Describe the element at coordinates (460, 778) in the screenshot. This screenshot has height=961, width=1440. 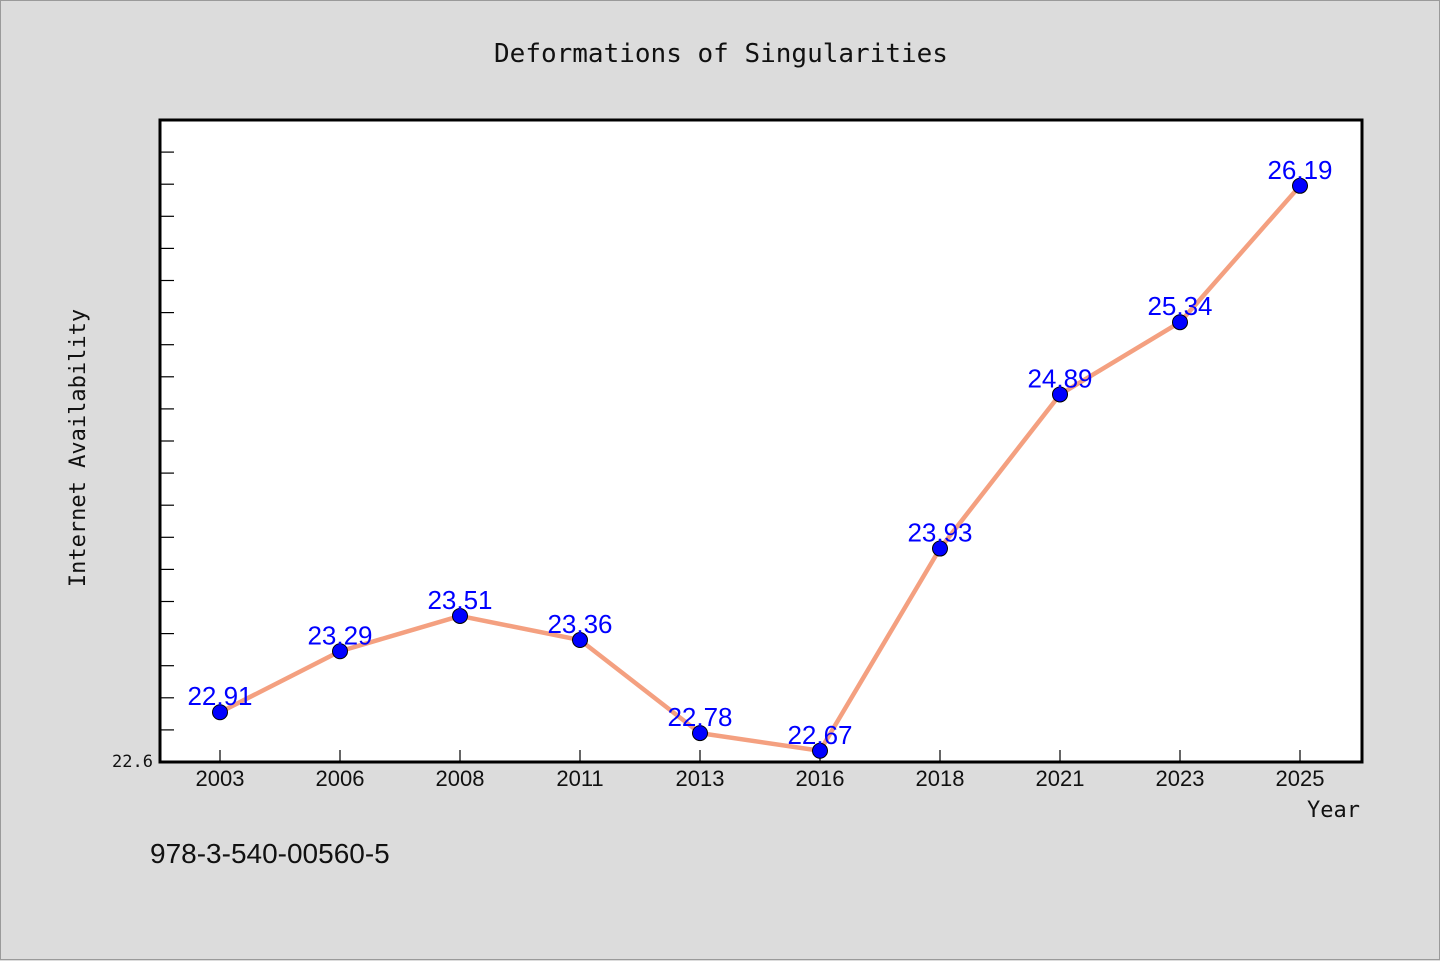
I see `x-tick-label: 2008` at that location.